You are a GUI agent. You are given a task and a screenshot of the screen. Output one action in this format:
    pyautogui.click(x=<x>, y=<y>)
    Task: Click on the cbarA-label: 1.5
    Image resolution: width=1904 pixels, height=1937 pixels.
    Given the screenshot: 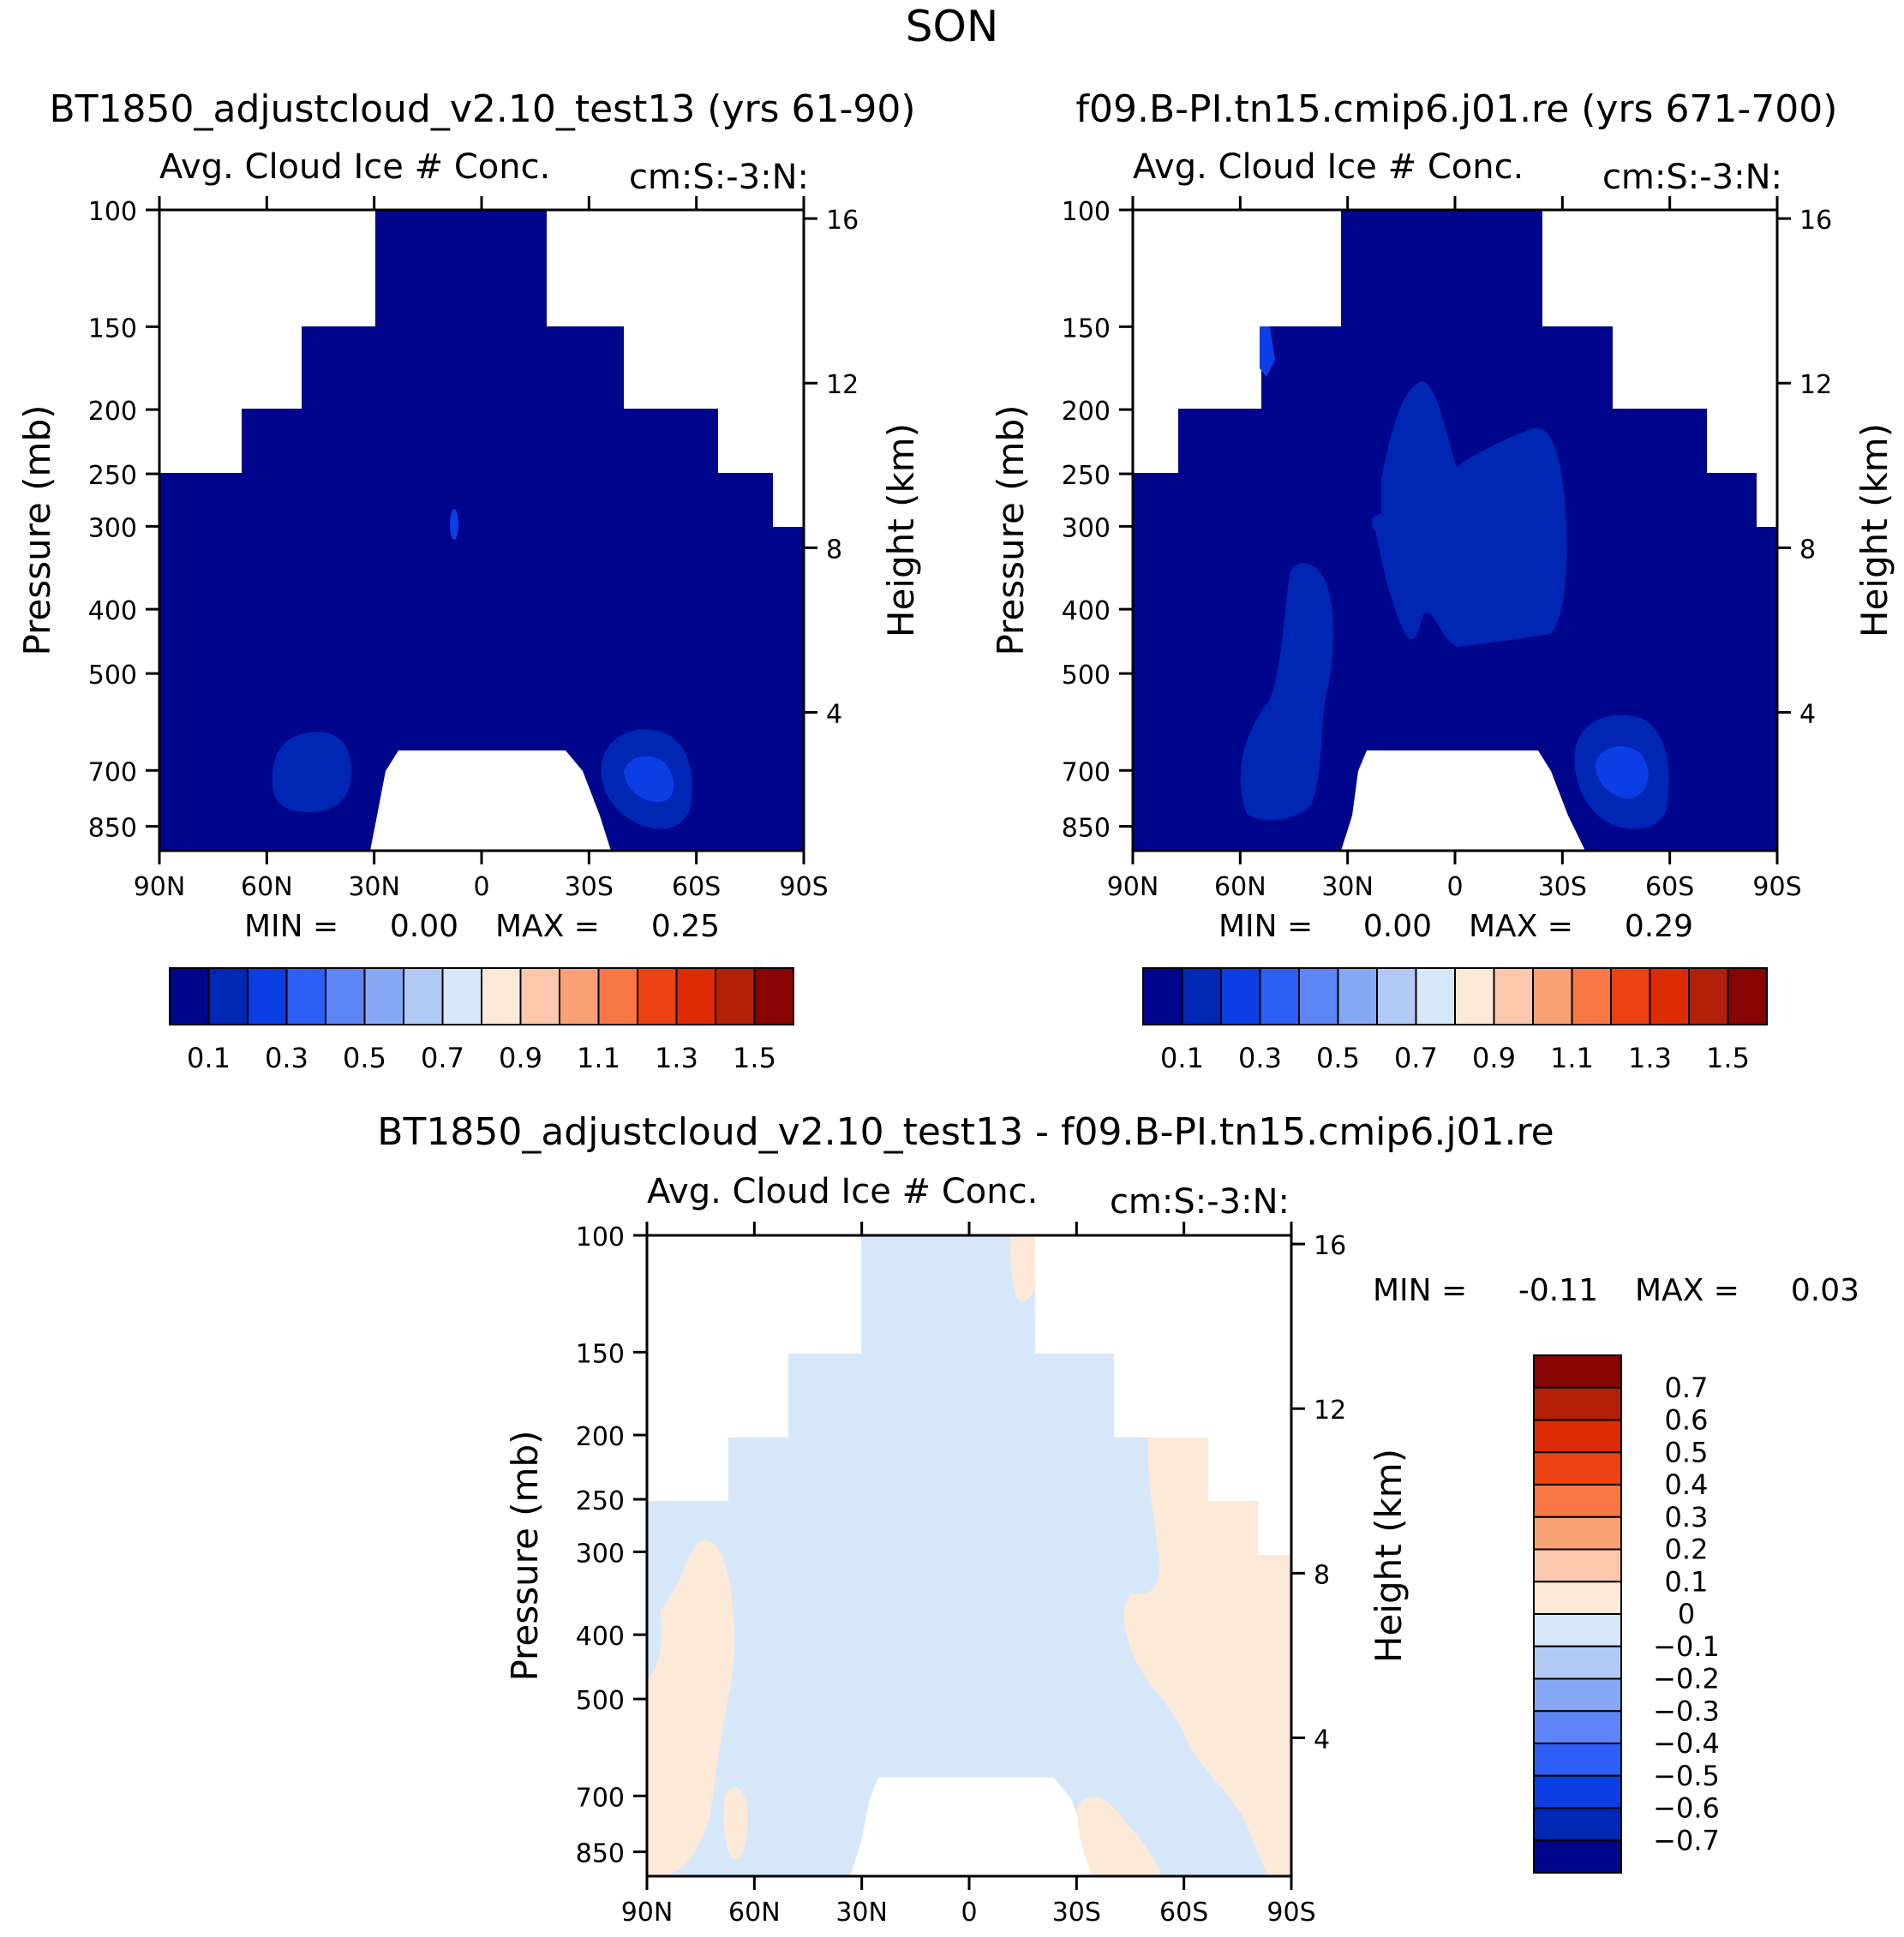 What is the action you would take?
    pyautogui.click(x=755, y=1058)
    